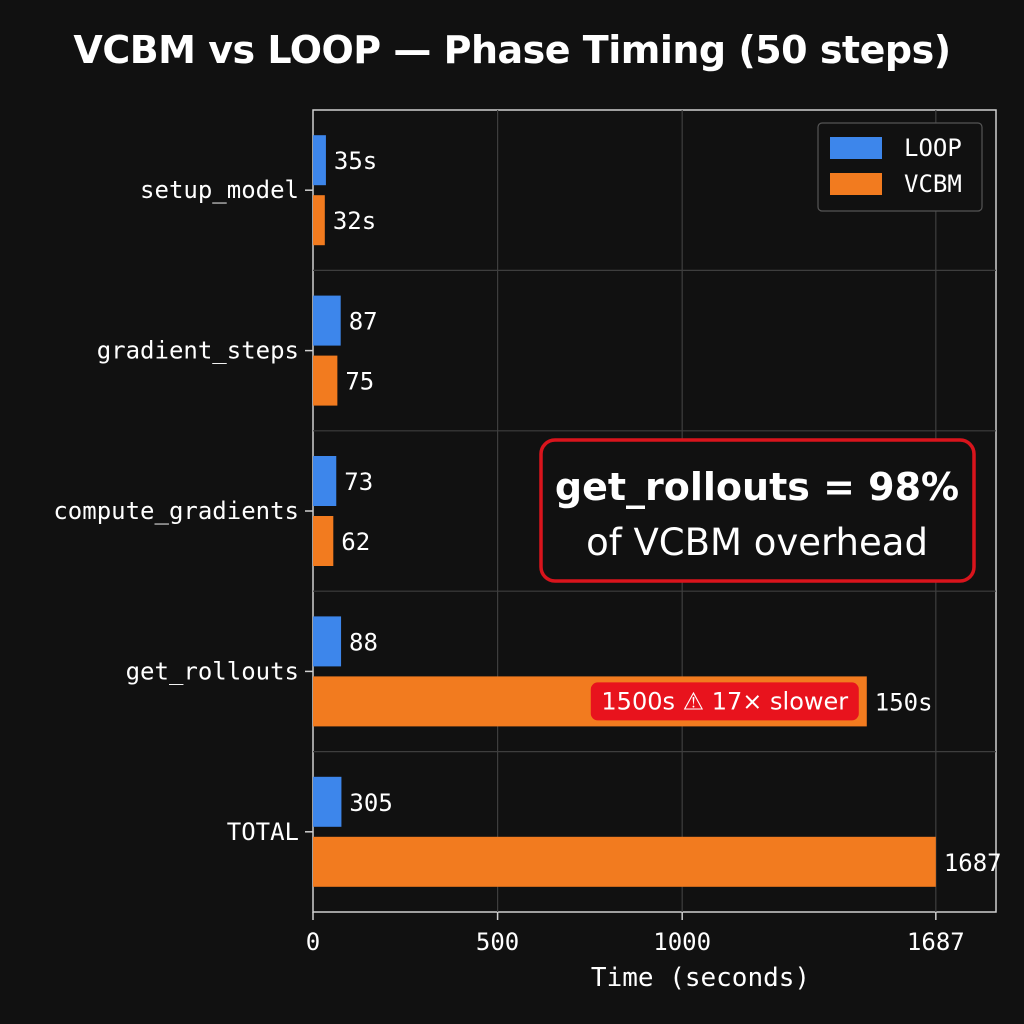 This screenshot has height=1024, width=1024. Describe the element at coordinates (359, 382) in the screenshot. I see `data-label-vcbm: 75` at that location.